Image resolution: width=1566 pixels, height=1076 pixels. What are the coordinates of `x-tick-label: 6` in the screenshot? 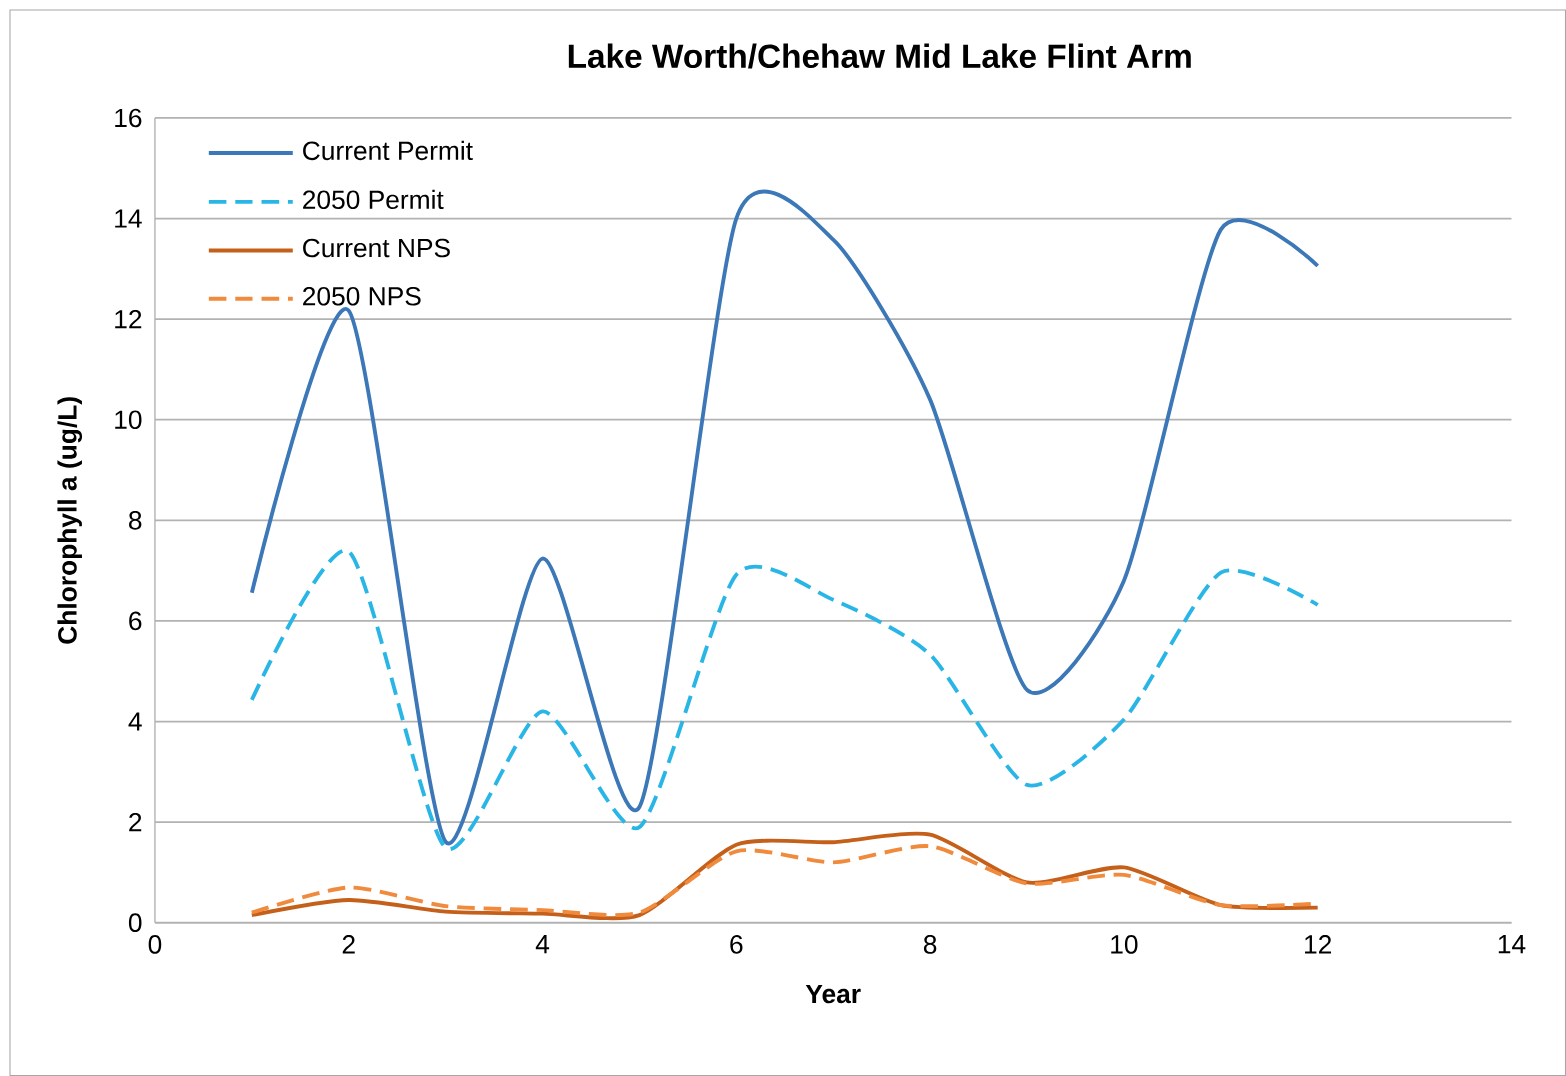 It's located at (736, 944).